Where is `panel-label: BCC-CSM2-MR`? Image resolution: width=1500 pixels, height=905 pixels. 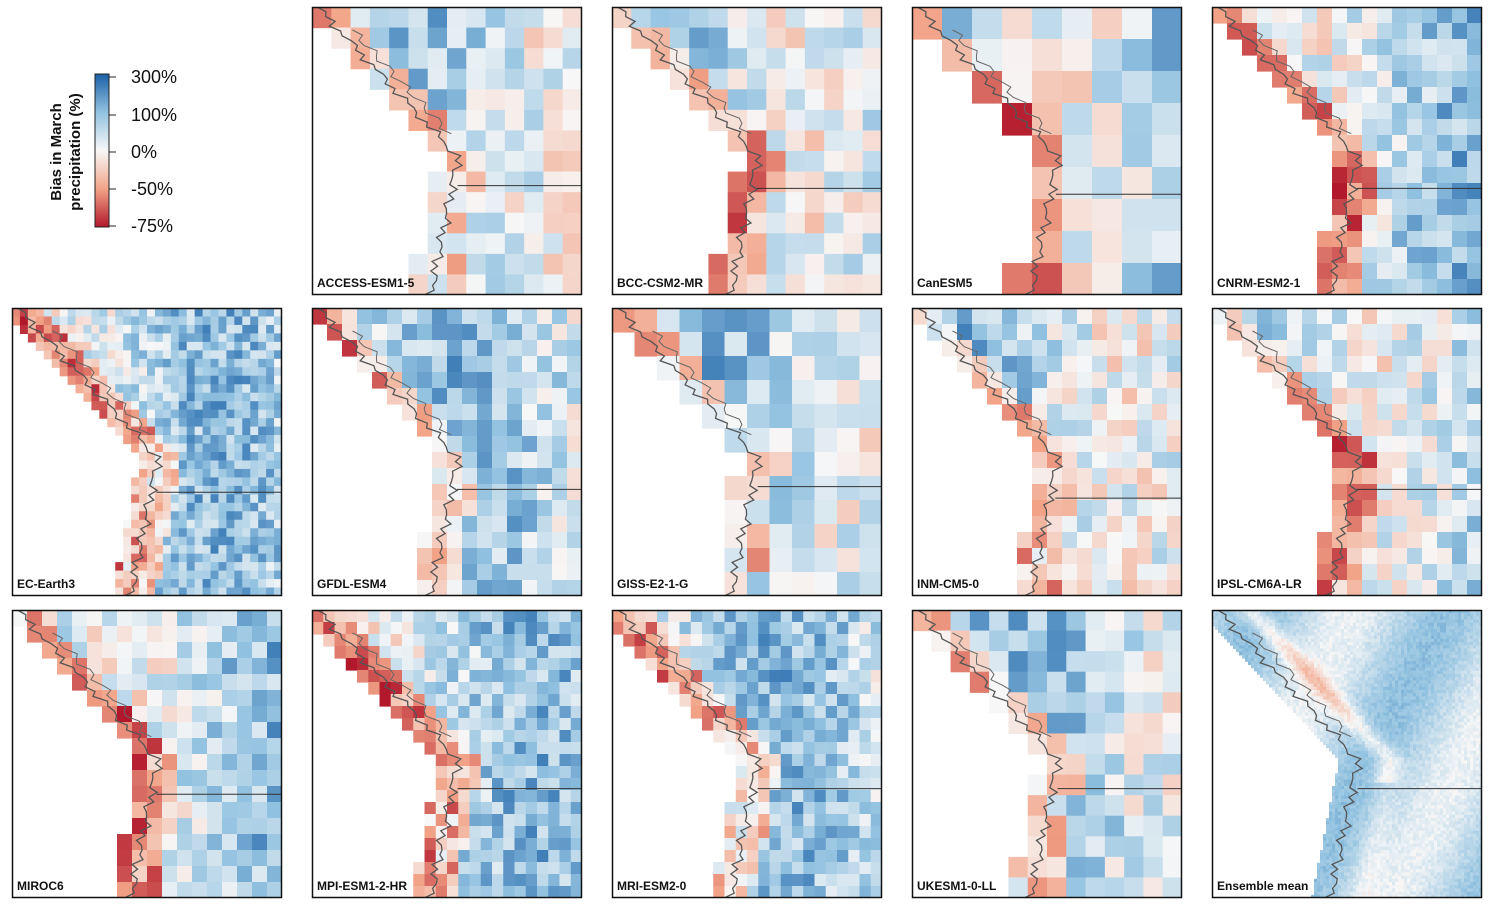 panel-label: BCC-CSM2-MR is located at coordinates (660, 283).